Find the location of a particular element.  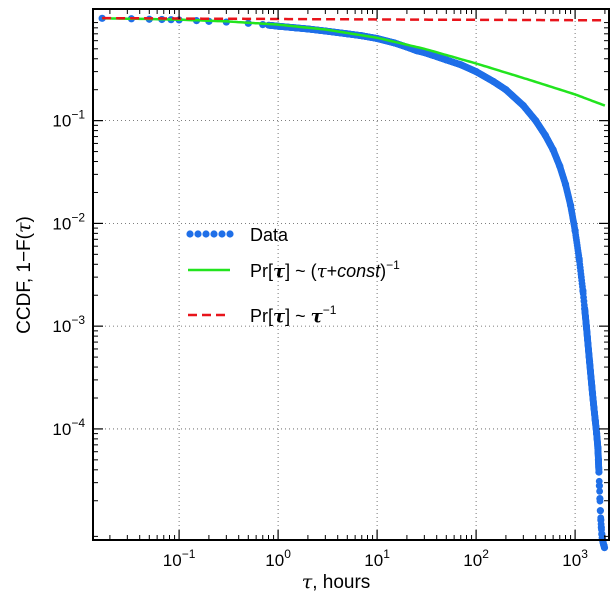

x-axis-label: τ, hours is located at coordinates (336, 582).